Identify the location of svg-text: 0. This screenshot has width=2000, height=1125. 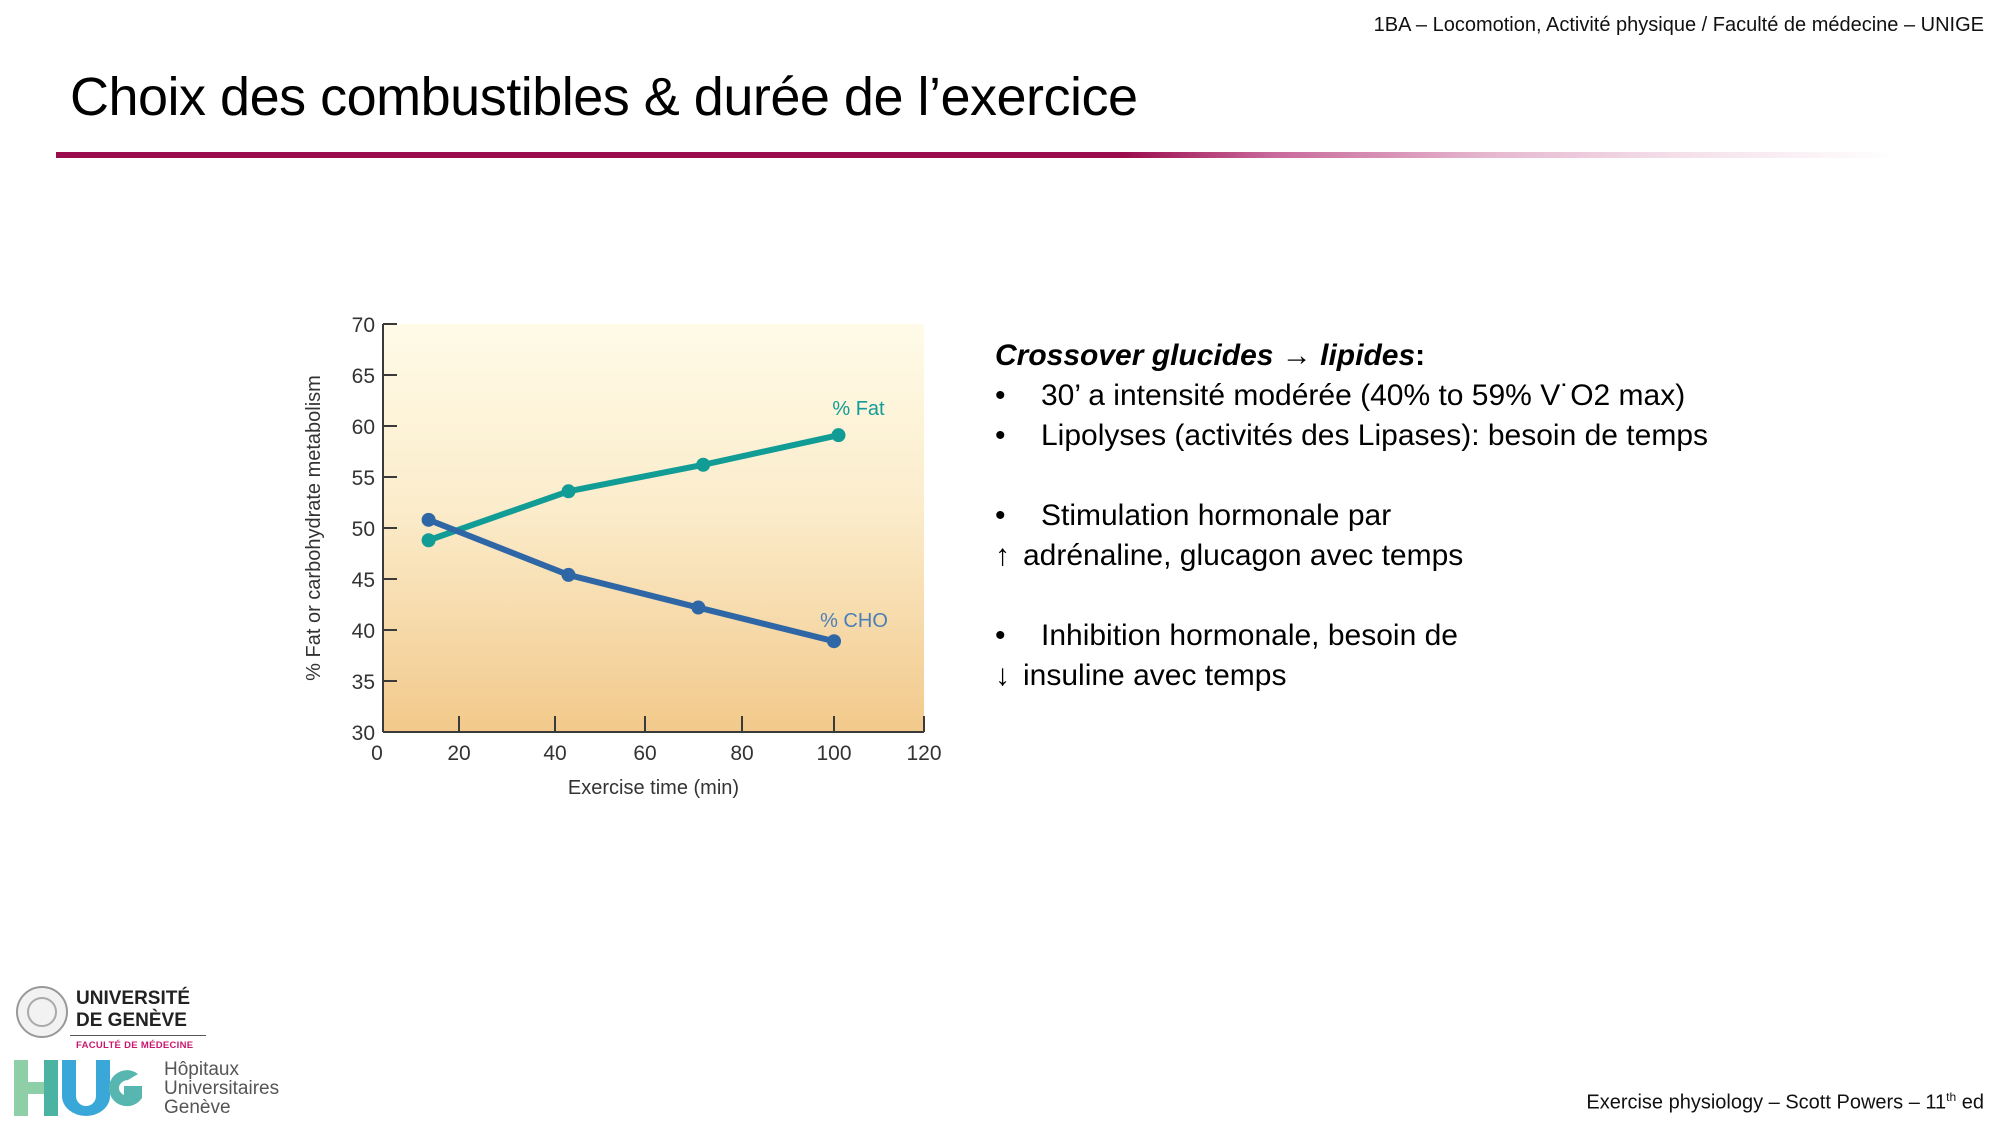
(377, 753).